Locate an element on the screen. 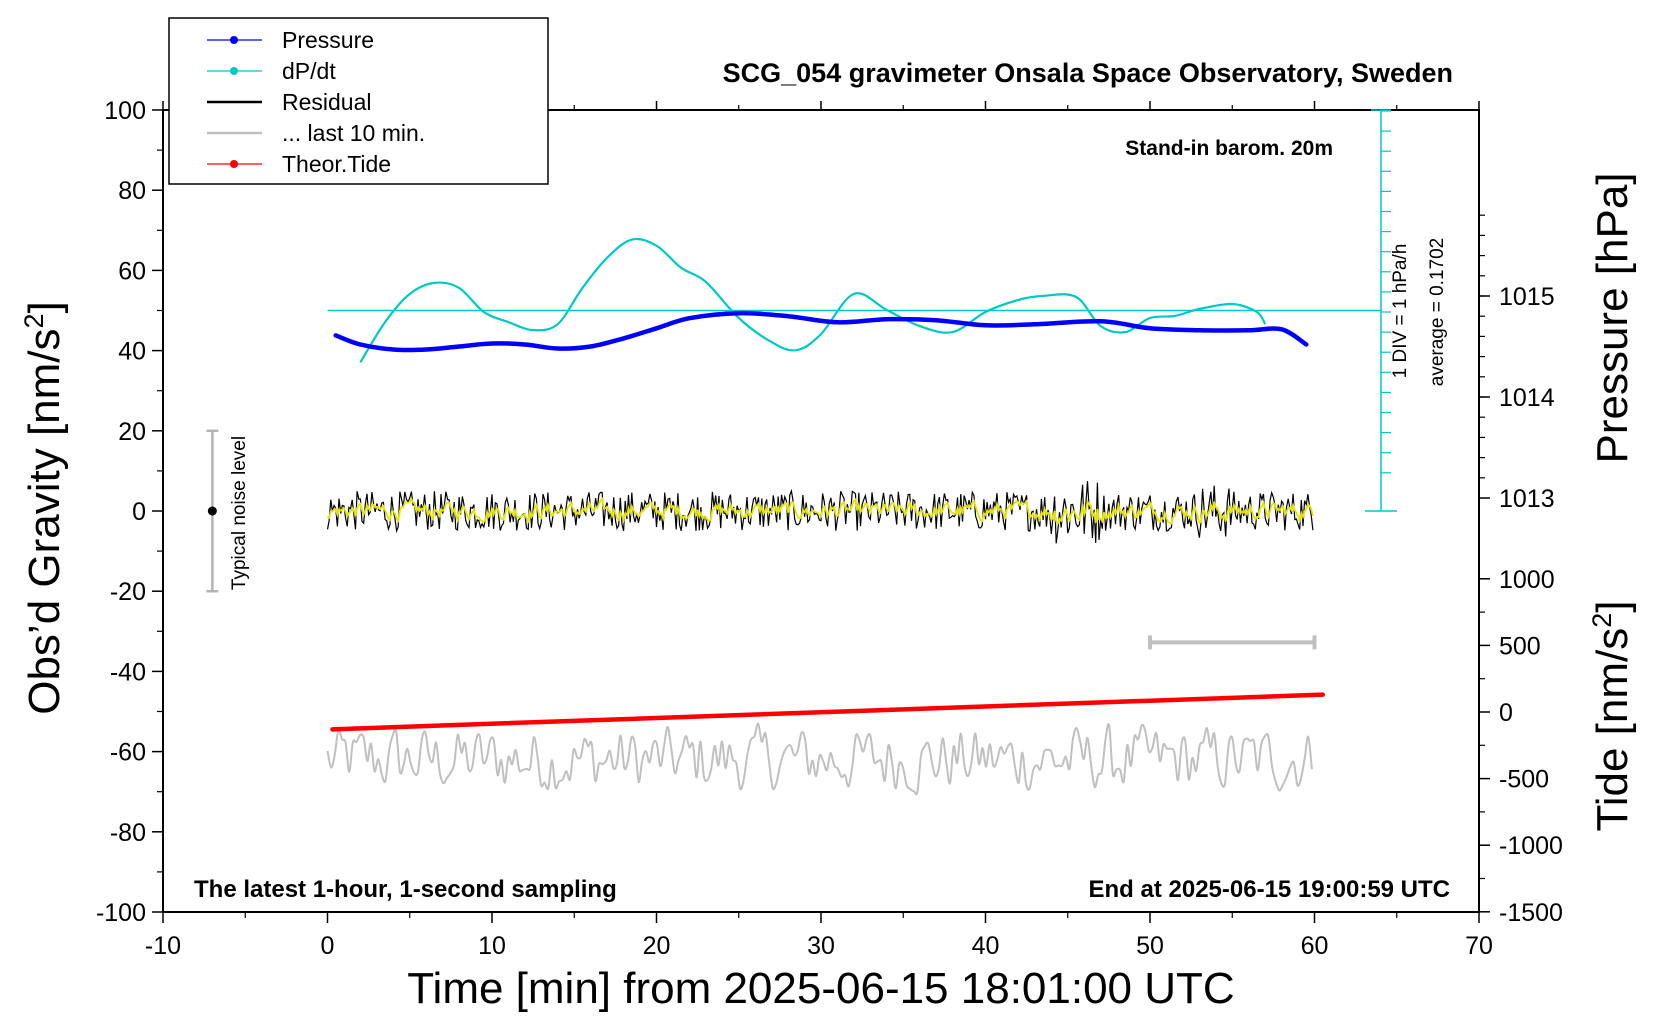 Image resolution: width=1660 pixels, height=1020 pixels. x-tick-label: 0 is located at coordinates (328, 946).